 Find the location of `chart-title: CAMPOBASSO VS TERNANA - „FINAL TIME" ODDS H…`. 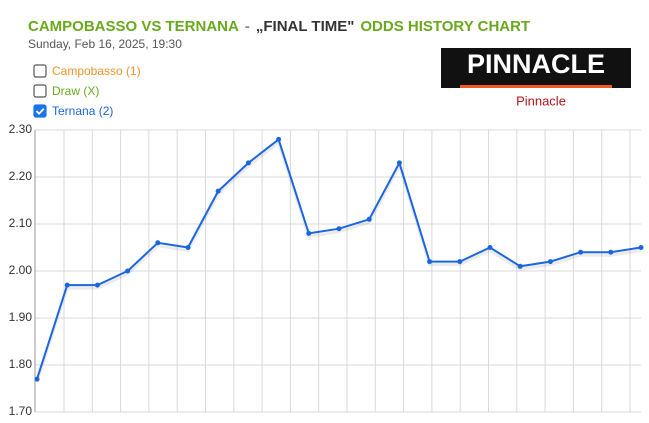

chart-title: CAMPOBASSO VS TERNANA - „FINAL TIME" ODDS H… is located at coordinates (279, 26).